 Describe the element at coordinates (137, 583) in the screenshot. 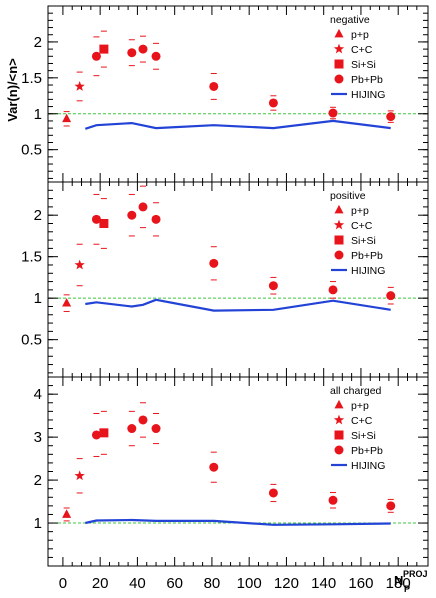

I see `x-tick-label: 40` at that location.